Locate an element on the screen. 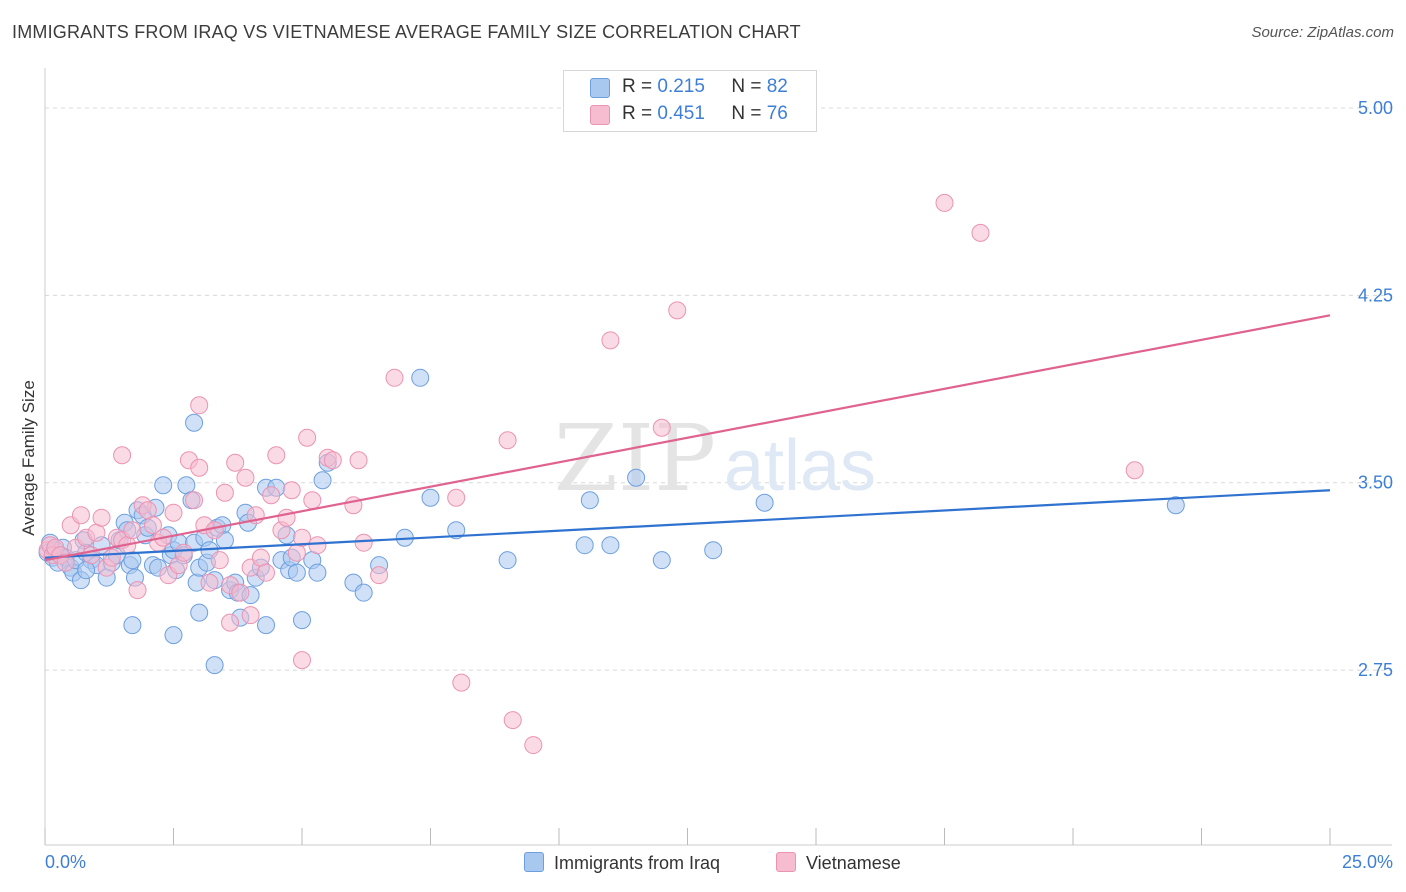 The image size is (1406, 892). legend-label-iraq: Immigrants from Iraq is located at coordinates (637, 863).